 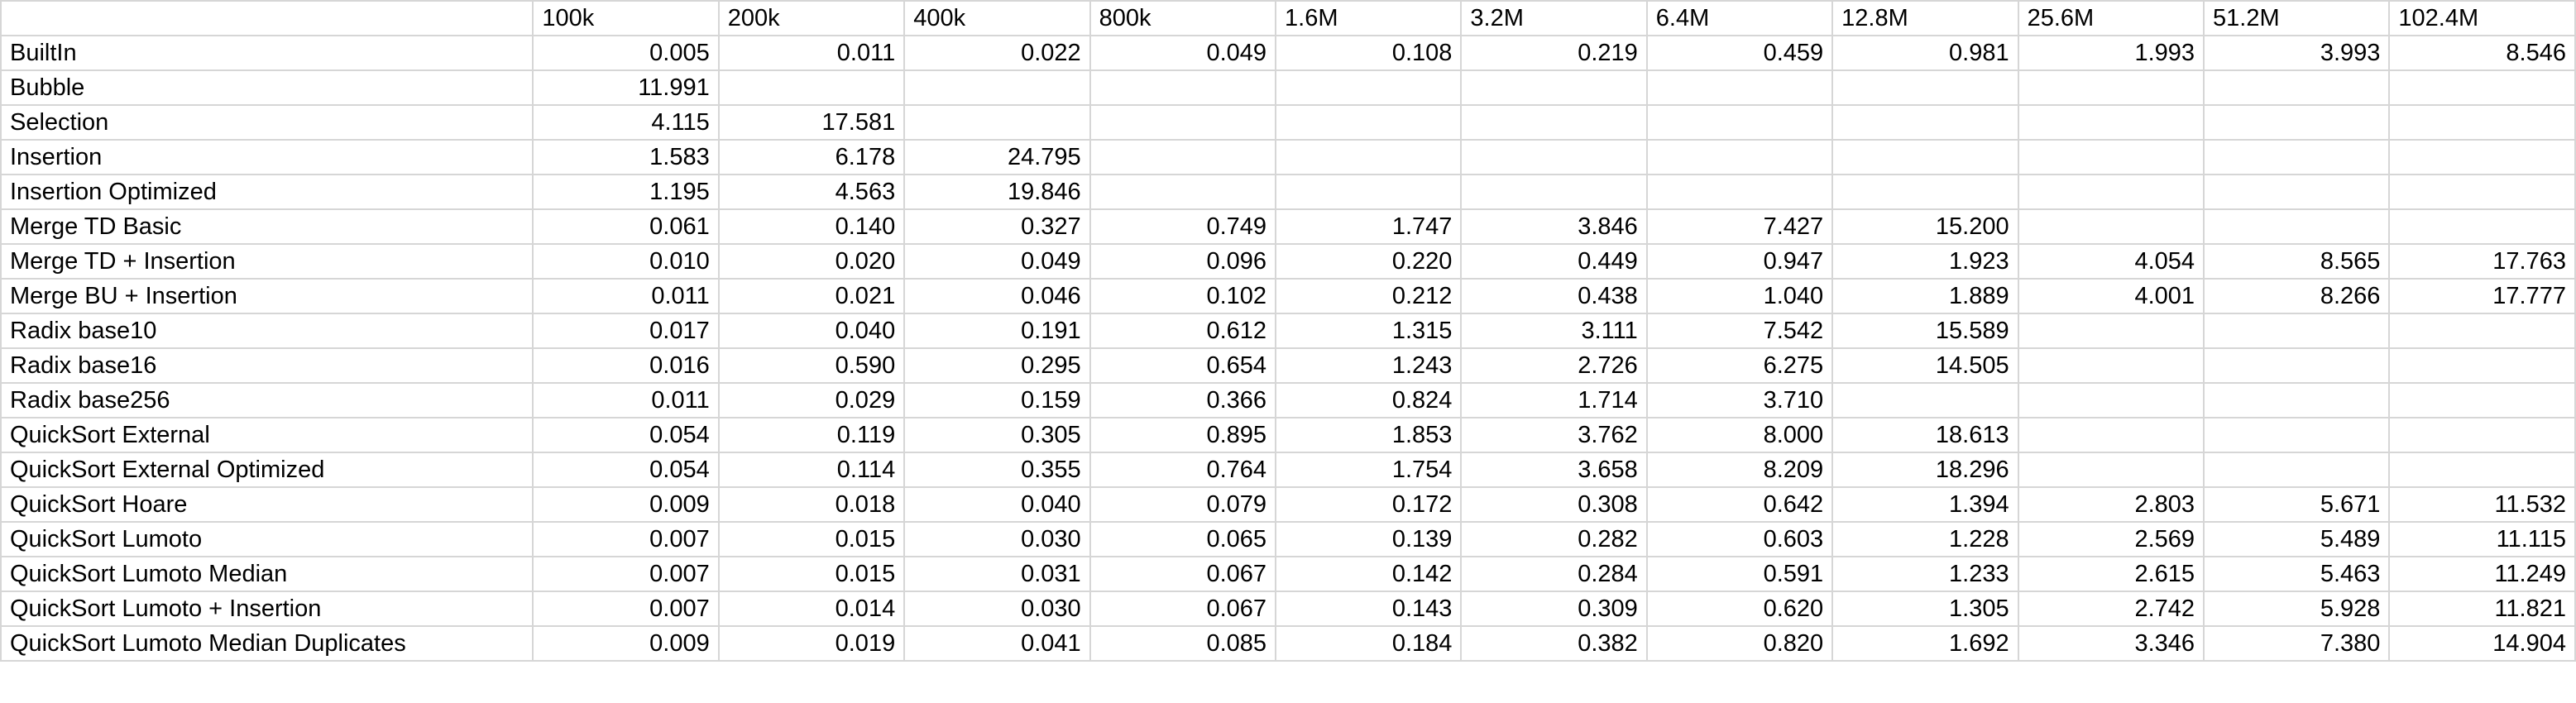 What do you see at coordinates (626, 435) in the screenshot?
I see `value-cell: 0.054` at bounding box center [626, 435].